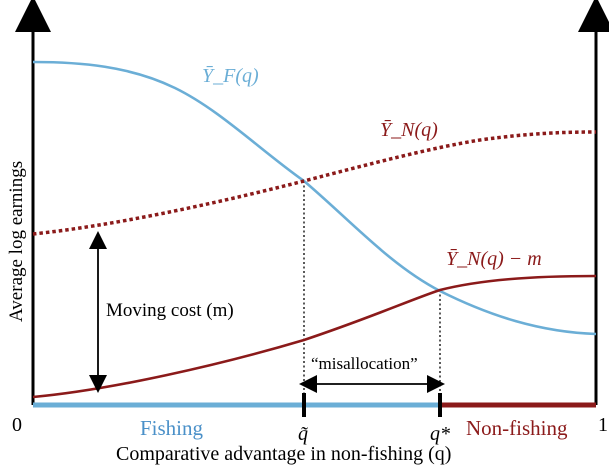  Describe the element at coordinates (440, 434) in the screenshot. I see `q-star-label: q*` at that location.